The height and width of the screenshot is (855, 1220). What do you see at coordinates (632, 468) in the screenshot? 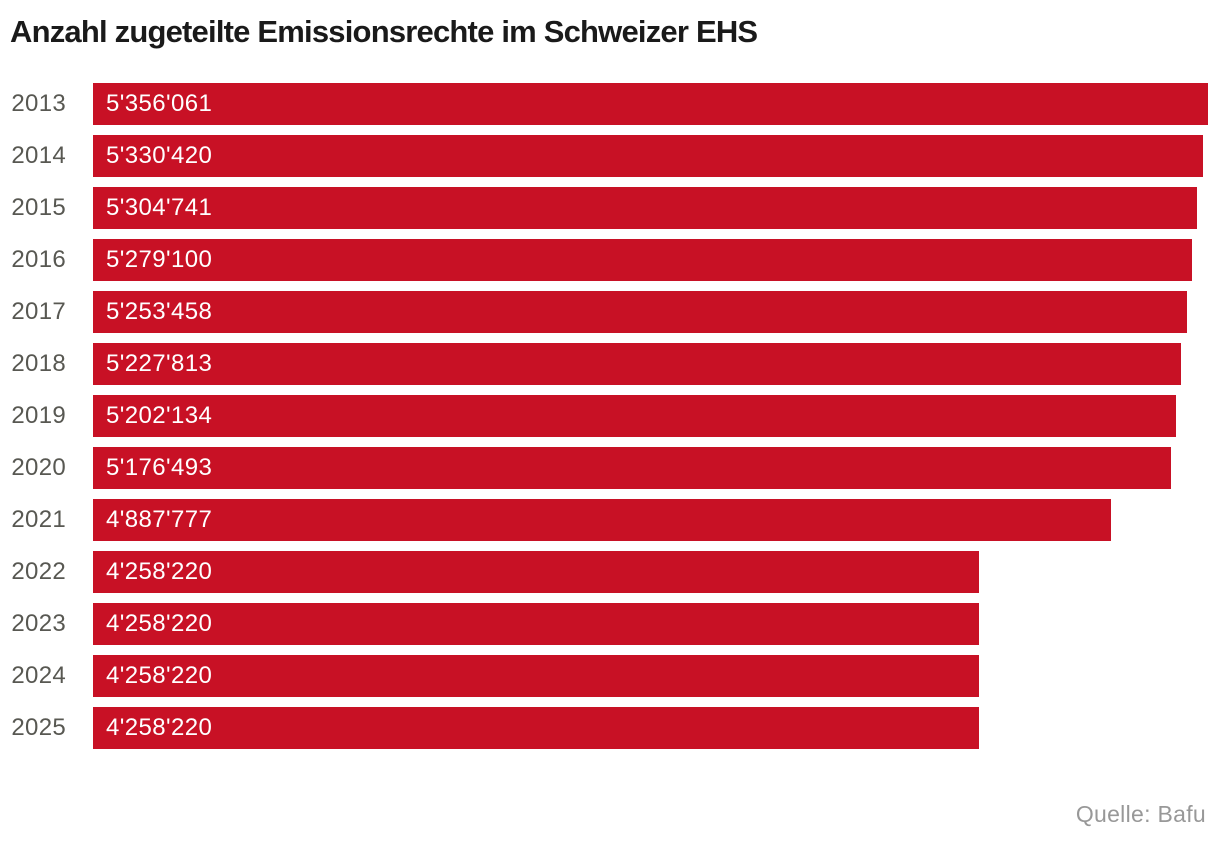
I see `bar: 5'176'493` at bounding box center [632, 468].